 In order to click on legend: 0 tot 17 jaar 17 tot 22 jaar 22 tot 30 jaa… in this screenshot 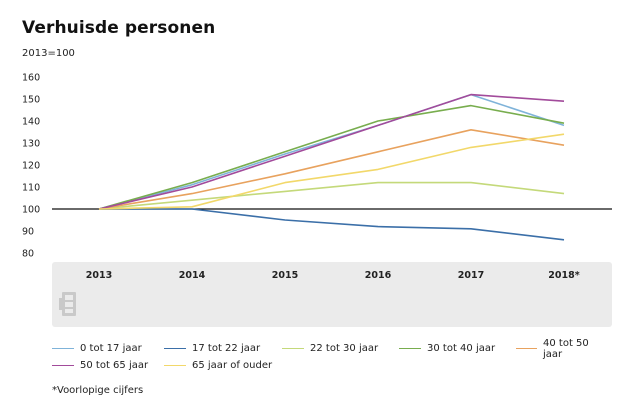, I will do `click(337, 356)`.